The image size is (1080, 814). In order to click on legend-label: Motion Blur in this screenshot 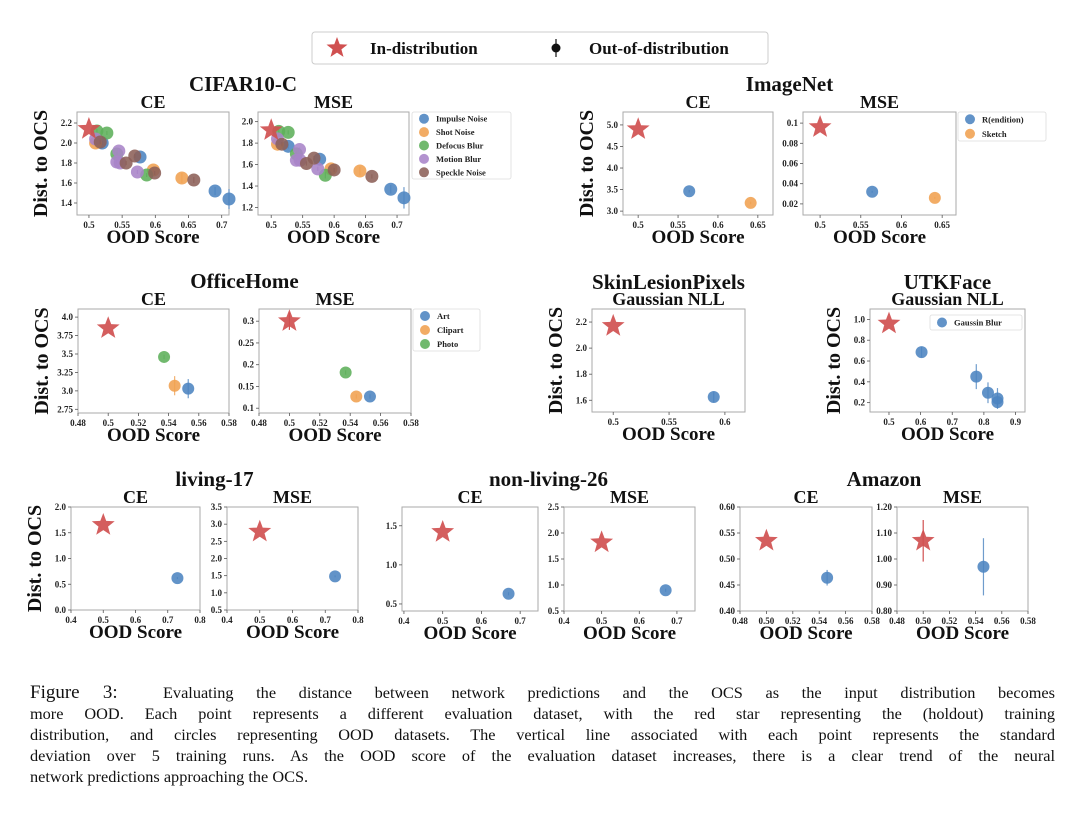, I will do `click(458, 159)`.